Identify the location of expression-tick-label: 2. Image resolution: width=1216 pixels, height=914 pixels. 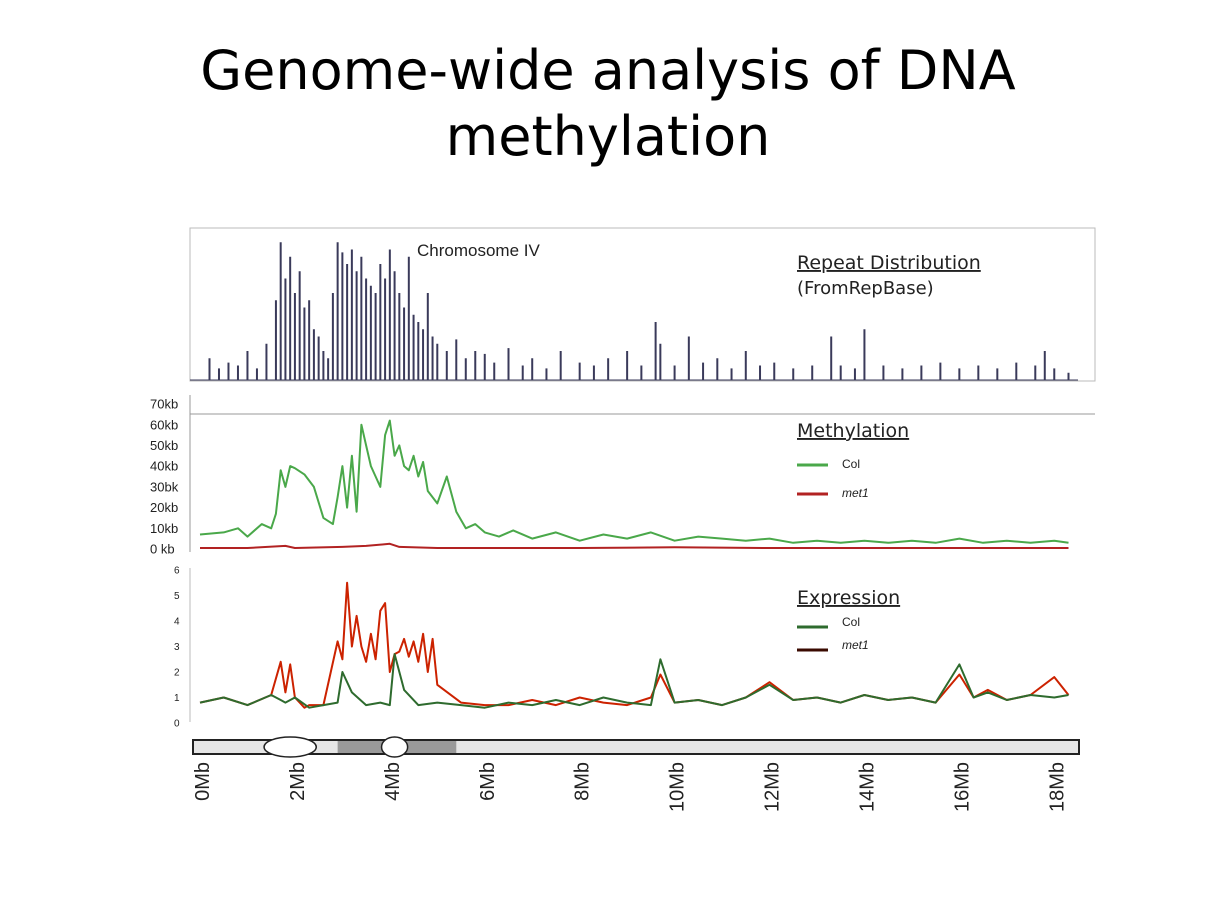
(177, 673).